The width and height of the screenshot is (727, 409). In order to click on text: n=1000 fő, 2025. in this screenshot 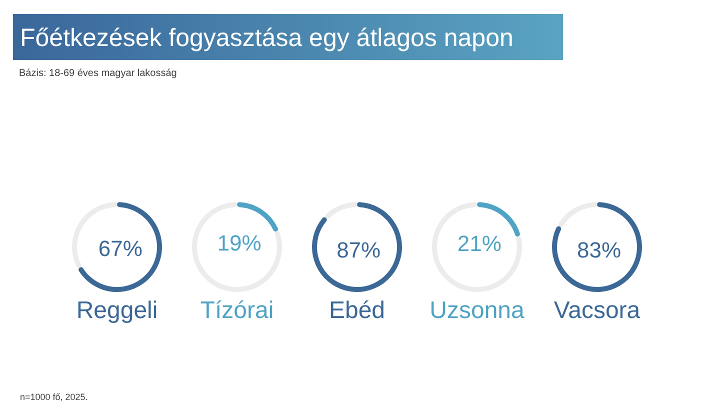, I will do `click(54, 397)`.